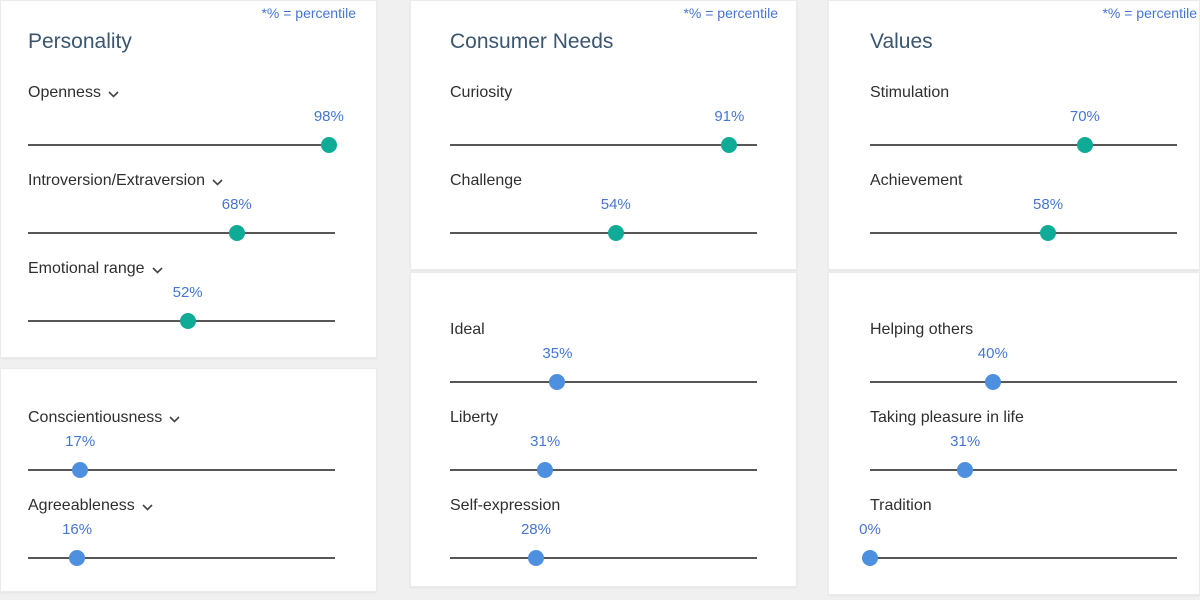 The width and height of the screenshot is (1200, 600). I want to click on trait-percent: 52%, so click(187, 292).